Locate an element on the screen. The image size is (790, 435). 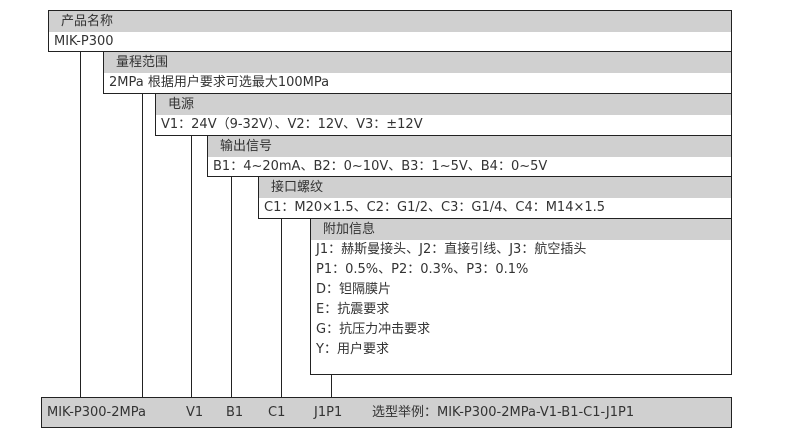
level-box-range: 量程范围 2MPa 根据用户要求可选最大100MPa is located at coordinates (417, 72).